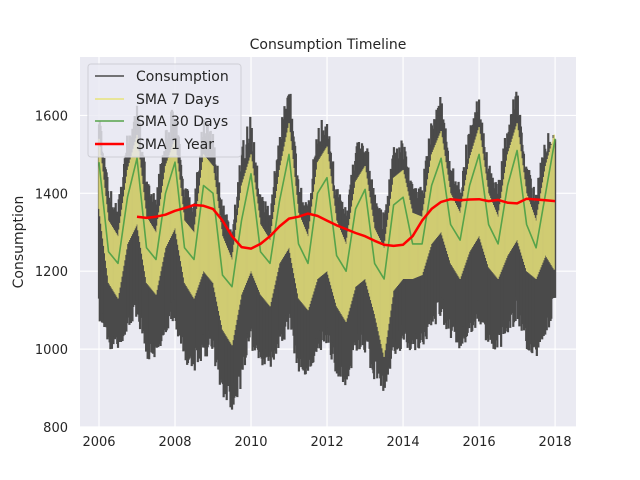 This screenshot has height=480, width=640. What do you see at coordinates (51, 194) in the screenshot?
I see `y-tick-label: 1400` at bounding box center [51, 194].